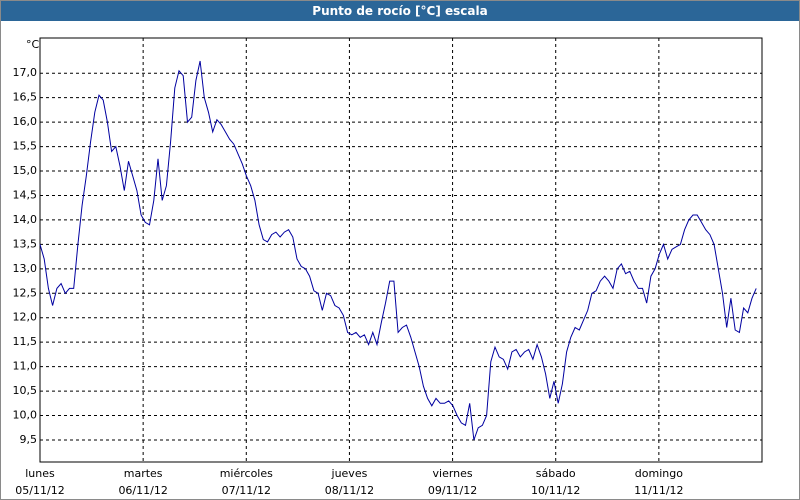 This screenshot has height=500, width=800. What do you see at coordinates (25, 390) in the screenshot?
I see `y-tick-label: 10,5` at bounding box center [25, 390].